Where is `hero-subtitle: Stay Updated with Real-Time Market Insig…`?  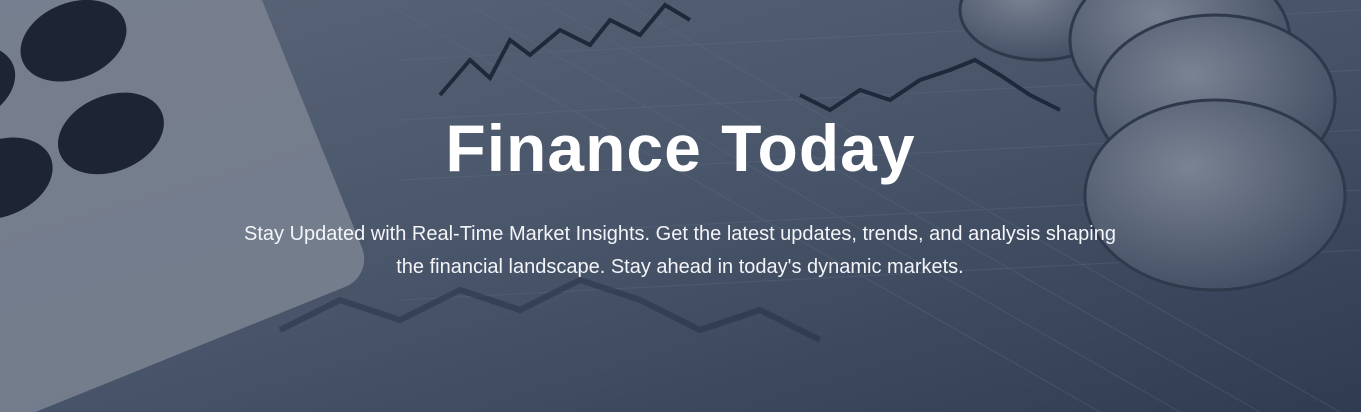 hero-subtitle: Stay Updated with Real-Time Market Insig… is located at coordinates (680, 250).